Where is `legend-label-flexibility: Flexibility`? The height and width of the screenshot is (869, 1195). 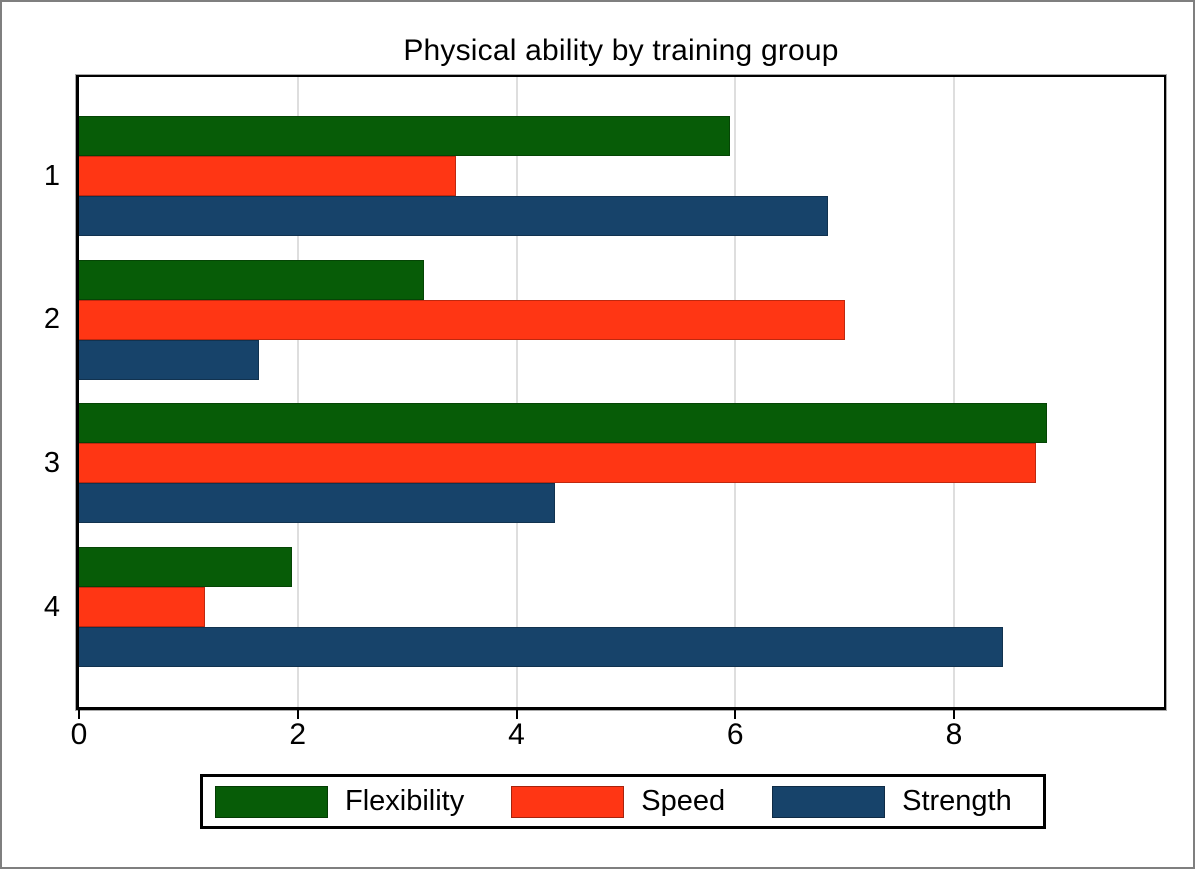
legend-label-flexibility: Flexibility is located at coordinates (405, 801).